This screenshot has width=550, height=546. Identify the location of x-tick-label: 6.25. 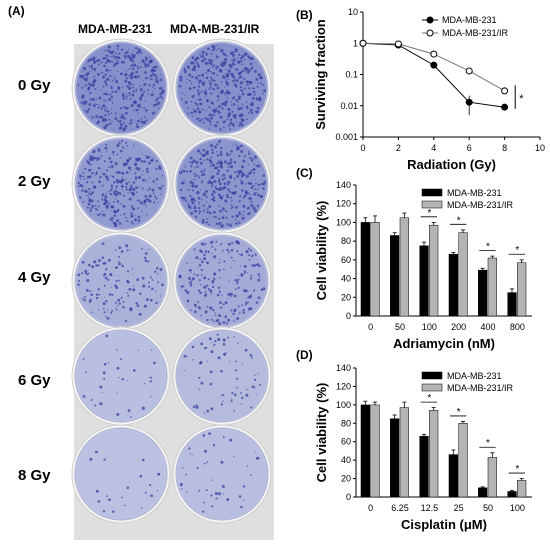
(400, 508).